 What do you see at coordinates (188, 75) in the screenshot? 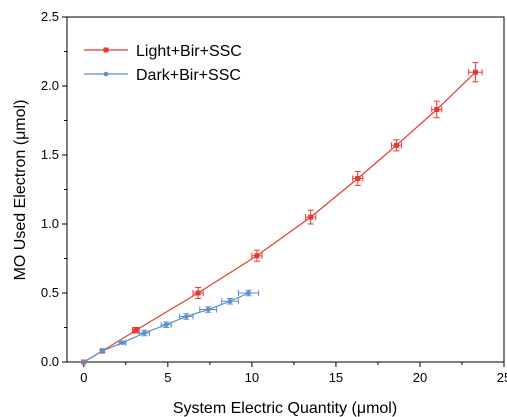
I see `legend-label: Dark+Bir+SSC` at bounding box center [188, 75].